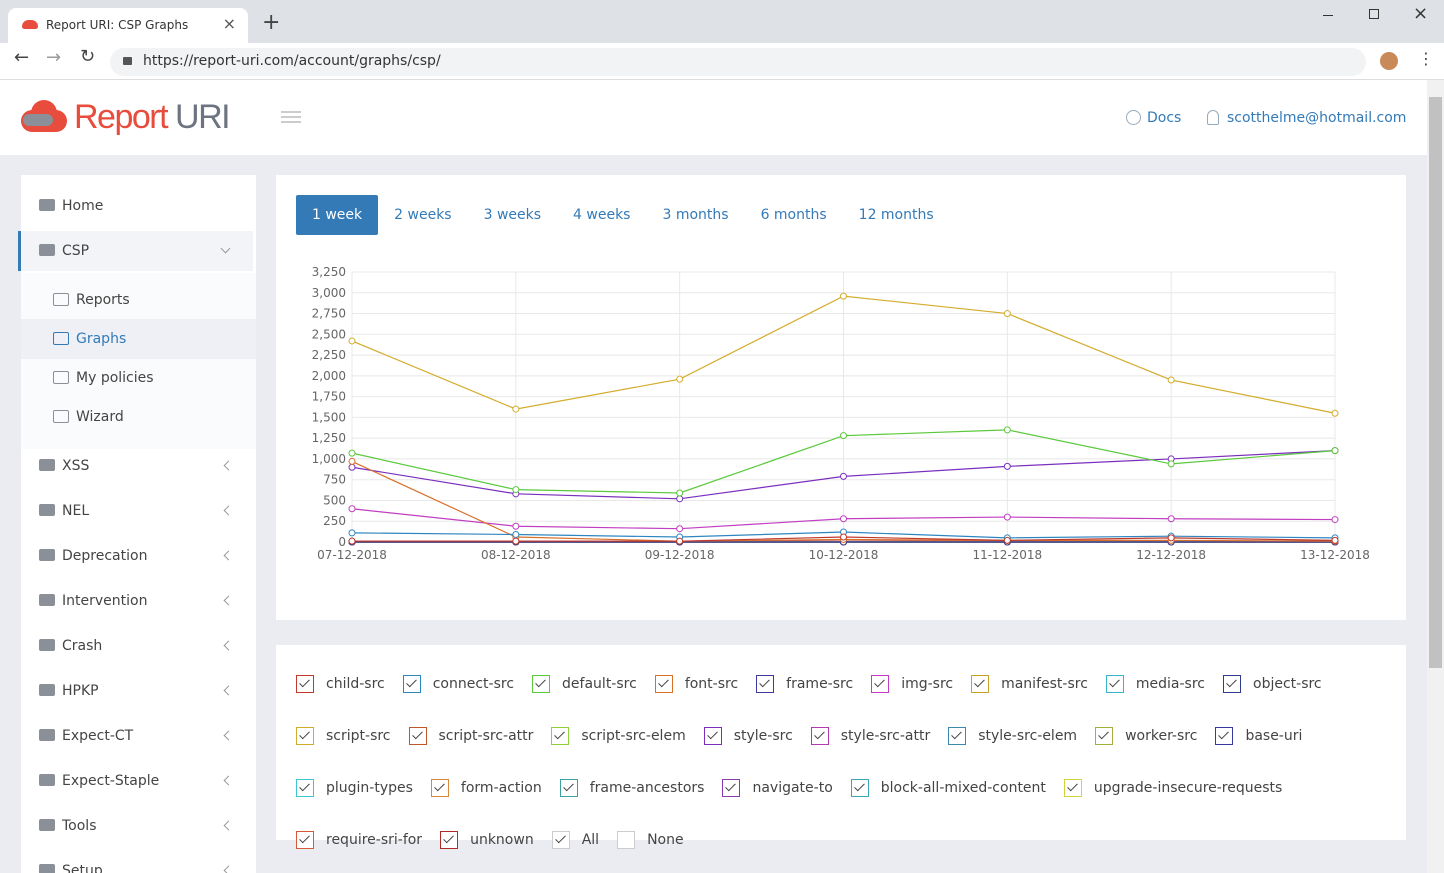  Describe the element at coordinates (343, 736) in the screenshot. I see `legend-item: script-src` at that location.